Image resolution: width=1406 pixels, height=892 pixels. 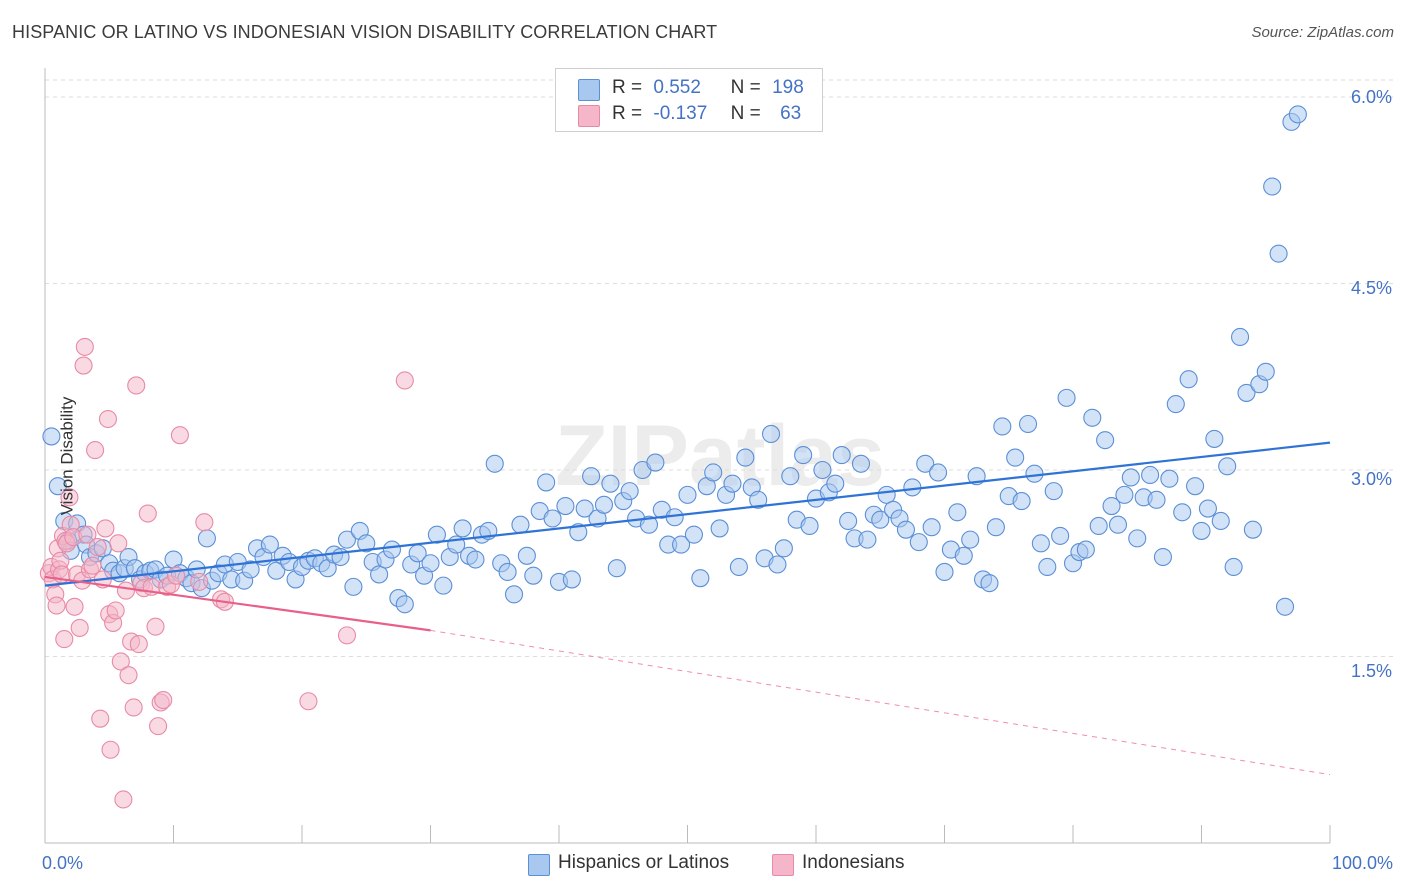 I want to click on n-value: 63, so click(x=791, y=113).